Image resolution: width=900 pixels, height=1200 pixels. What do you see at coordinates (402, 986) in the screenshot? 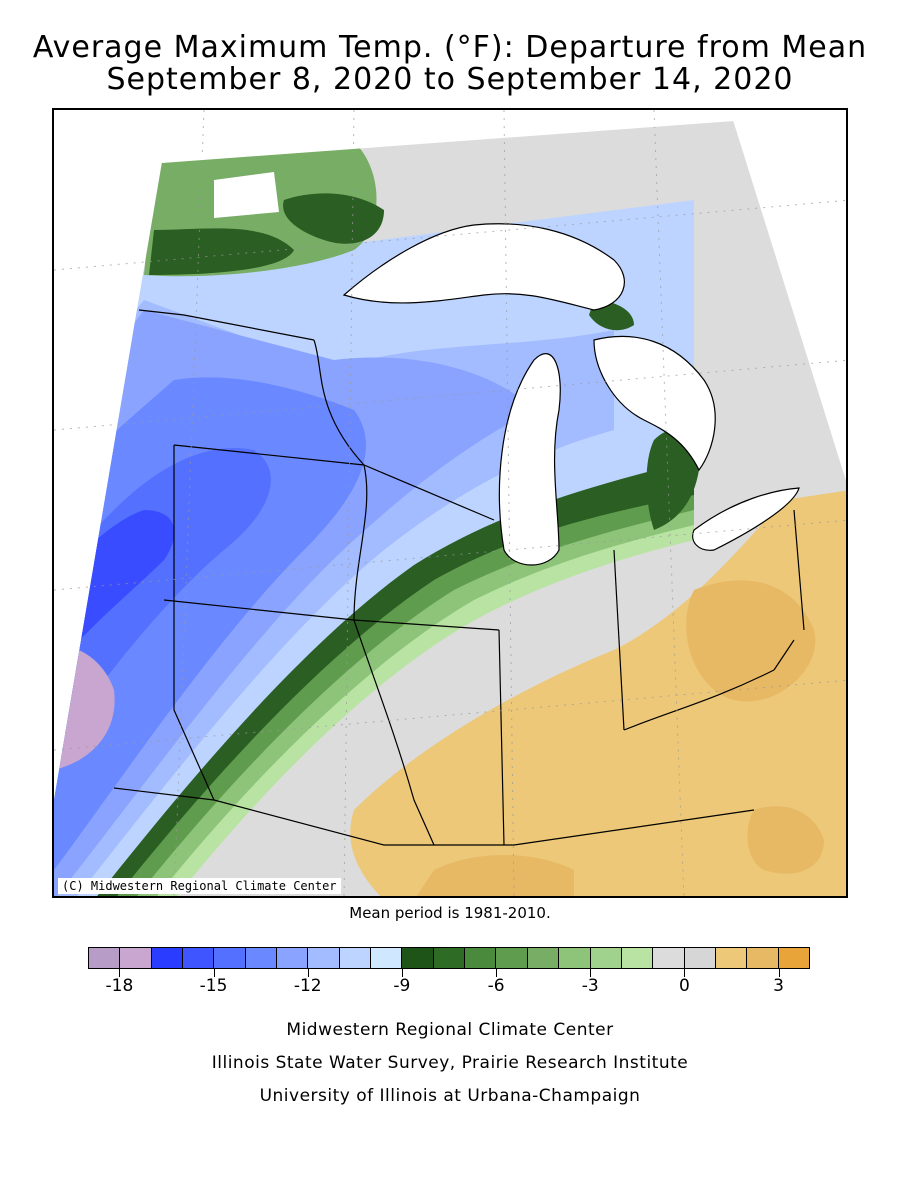
I see `legend-tick-label: -9` at bounding box center [402, 986].